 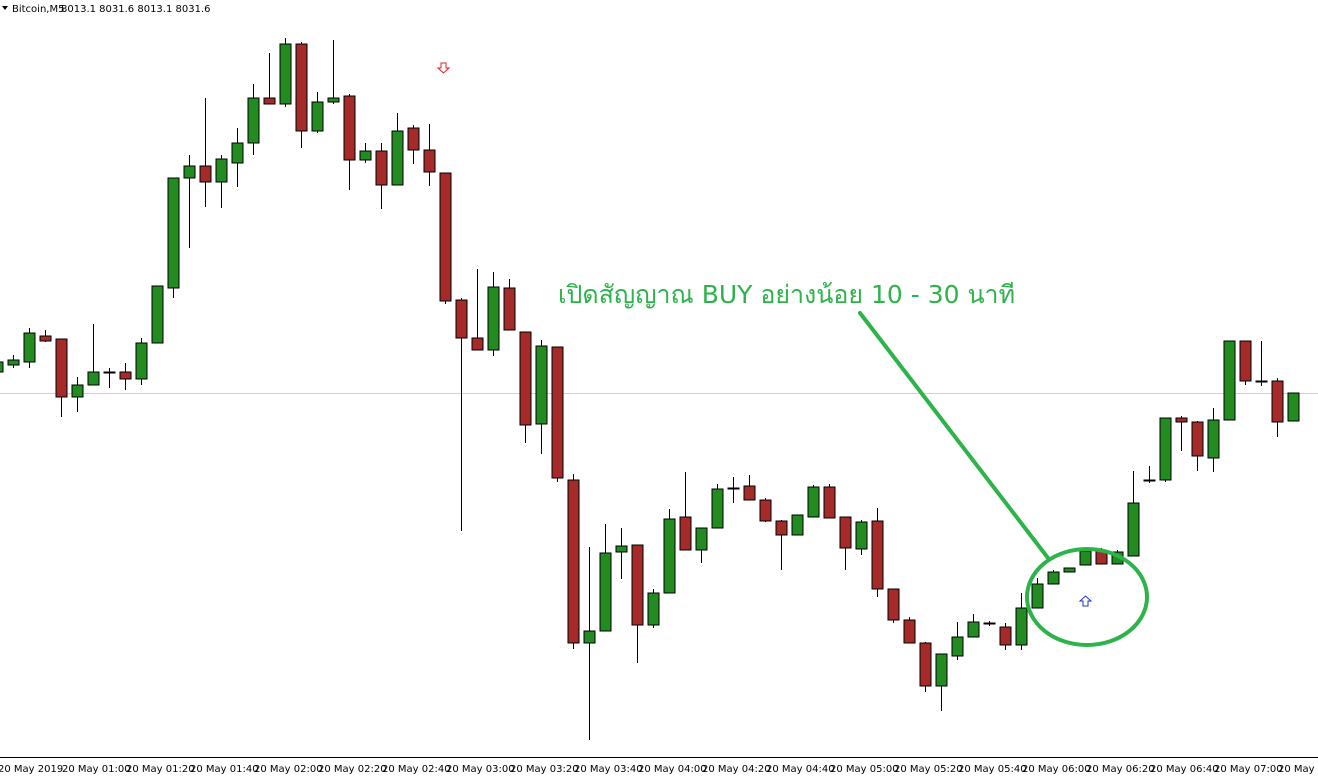 What do you see at coordinates (544, 769) in the screenshot?
I see `x-tick-label: 20 May 03:20` at bounding box center [544, 769].